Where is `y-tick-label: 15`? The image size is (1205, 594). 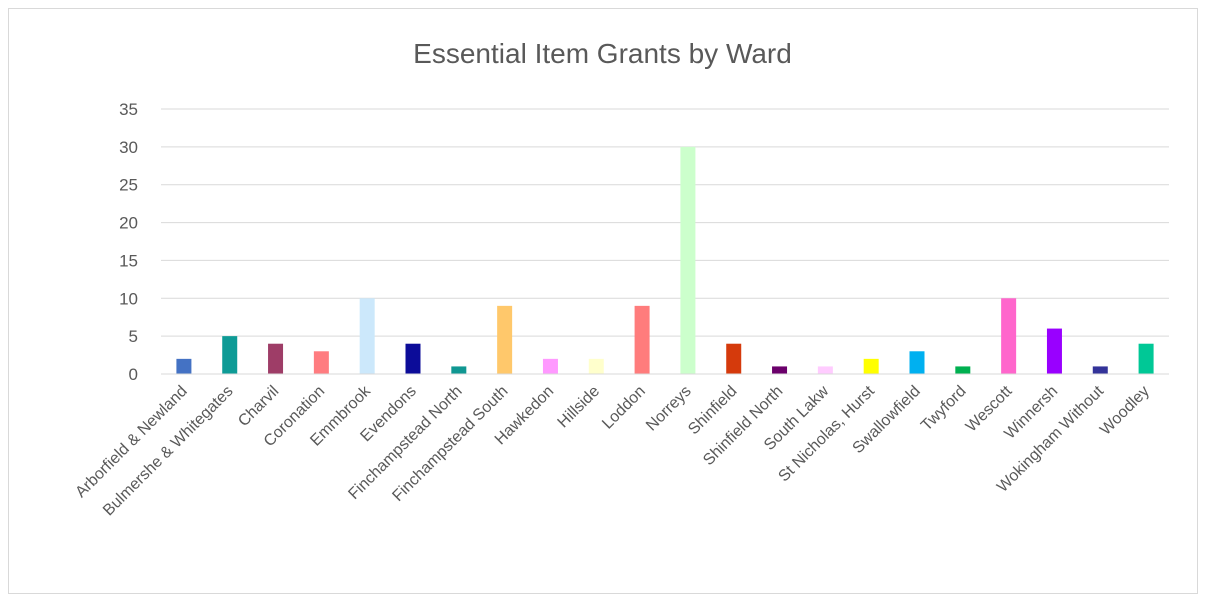 y-tick-label: 15 is located at coordinates (128, 260).